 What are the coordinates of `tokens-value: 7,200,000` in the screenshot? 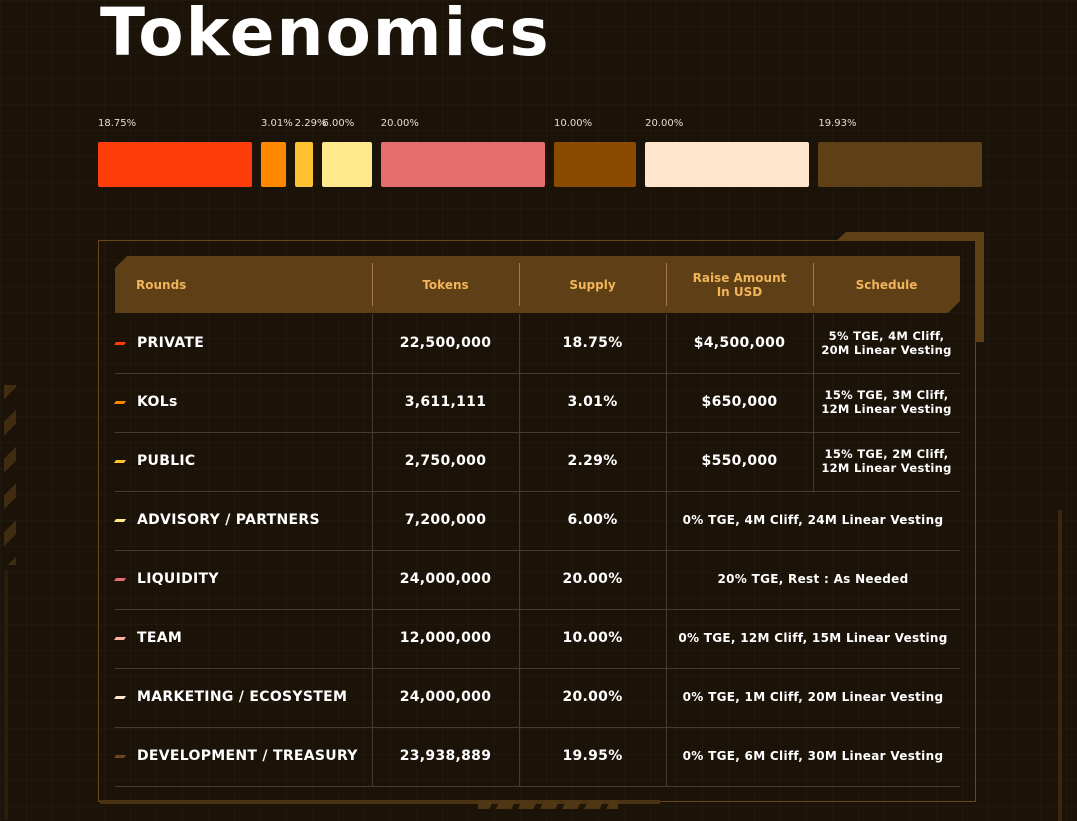 It's located at (445, 520).